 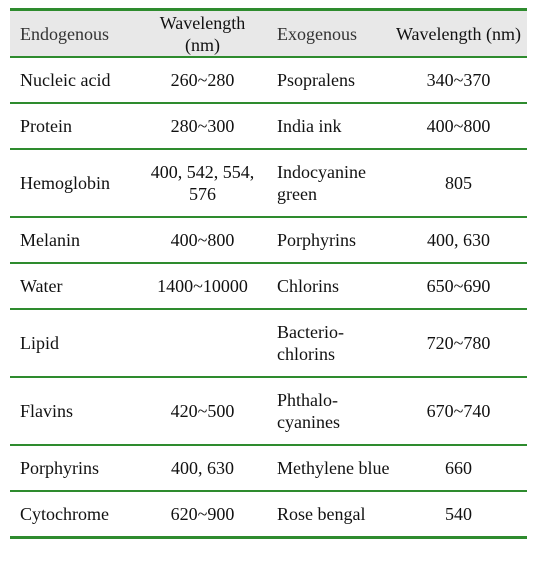 I want to click on table-row: Flavins 420~500 Phthalo-cyanines 670~740, so click(x=268, y=410).